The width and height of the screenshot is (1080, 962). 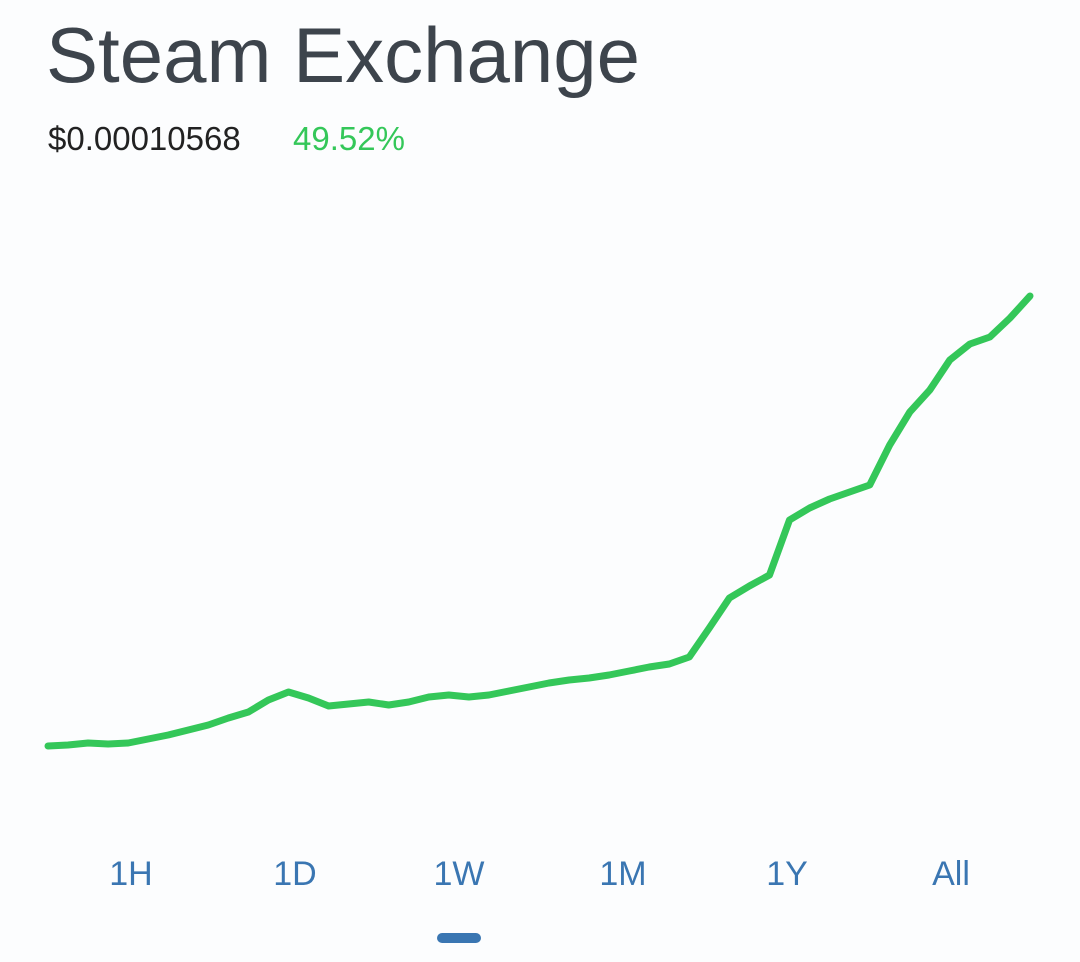 I want to click on range-tab: All, so click(x=951, y=874).